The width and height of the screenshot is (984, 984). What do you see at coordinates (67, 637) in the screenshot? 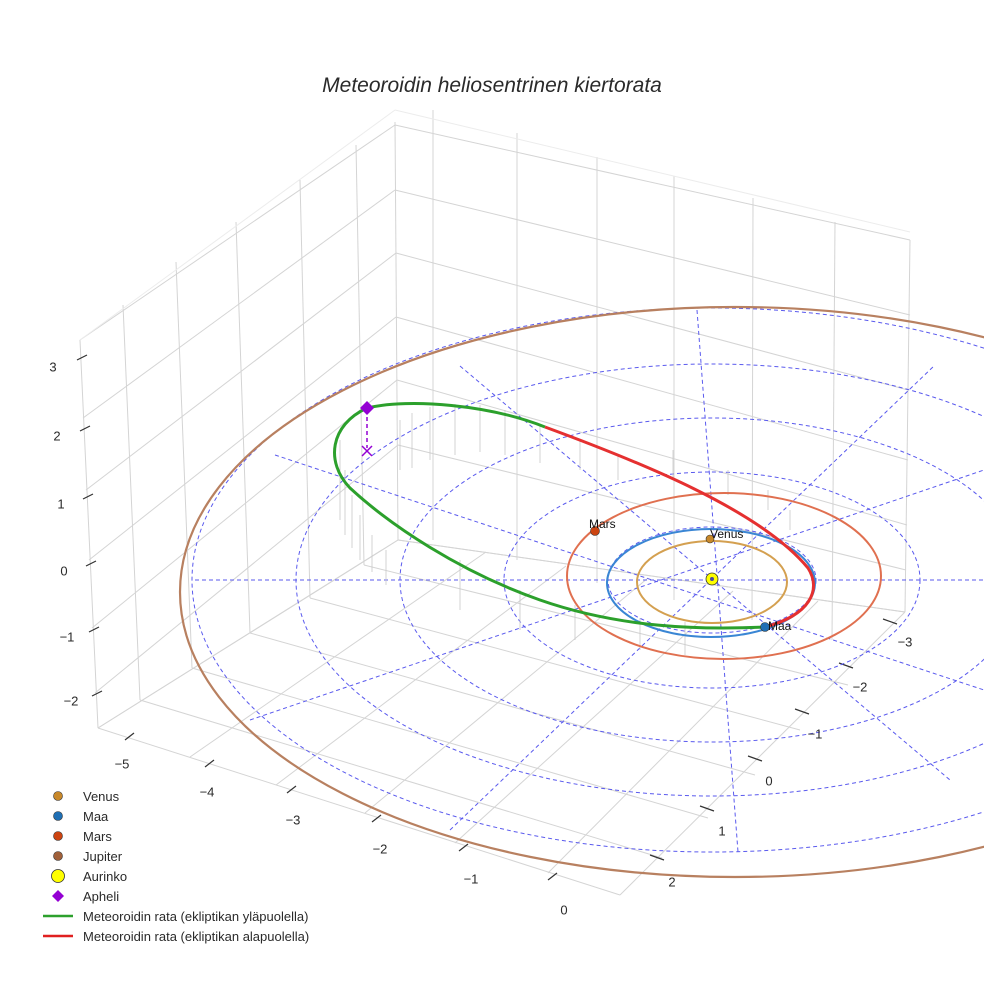
I see `z-tick-label: −1` at bounding box center [67, 637].